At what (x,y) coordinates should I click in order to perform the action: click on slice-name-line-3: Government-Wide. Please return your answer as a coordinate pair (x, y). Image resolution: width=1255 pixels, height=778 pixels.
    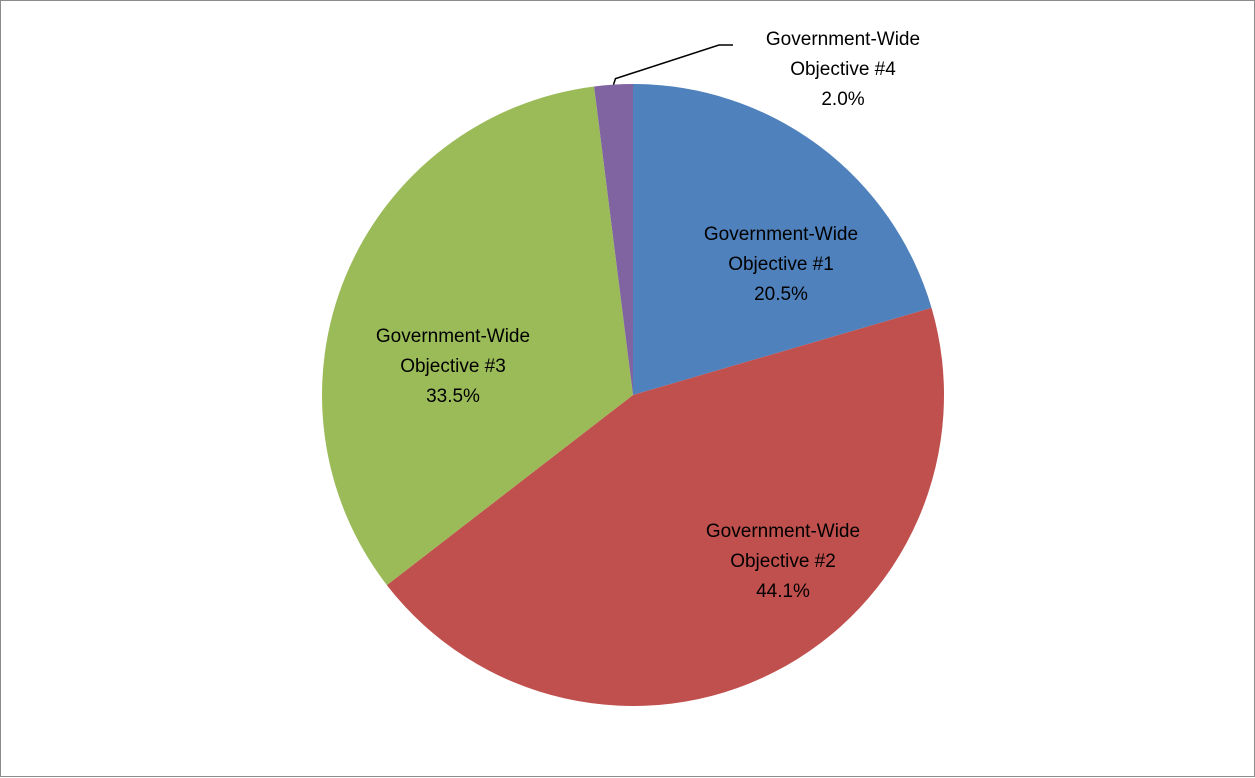
    Looking at the image, I should click on (453, 336).